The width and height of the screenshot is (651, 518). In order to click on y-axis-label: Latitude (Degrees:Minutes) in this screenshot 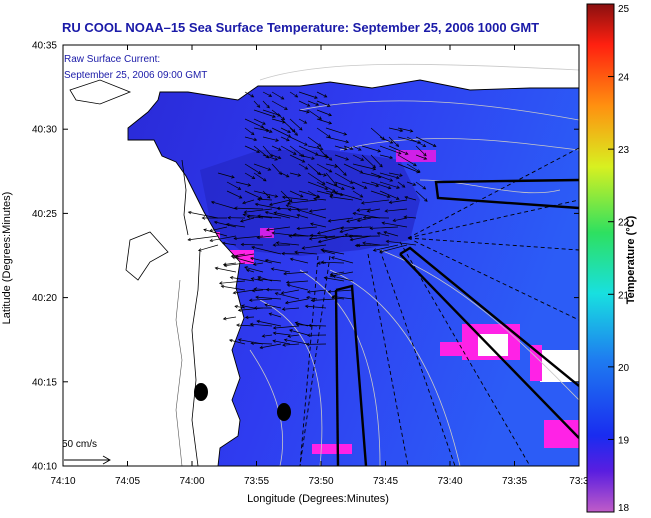, I will do `click(7, 258)`.